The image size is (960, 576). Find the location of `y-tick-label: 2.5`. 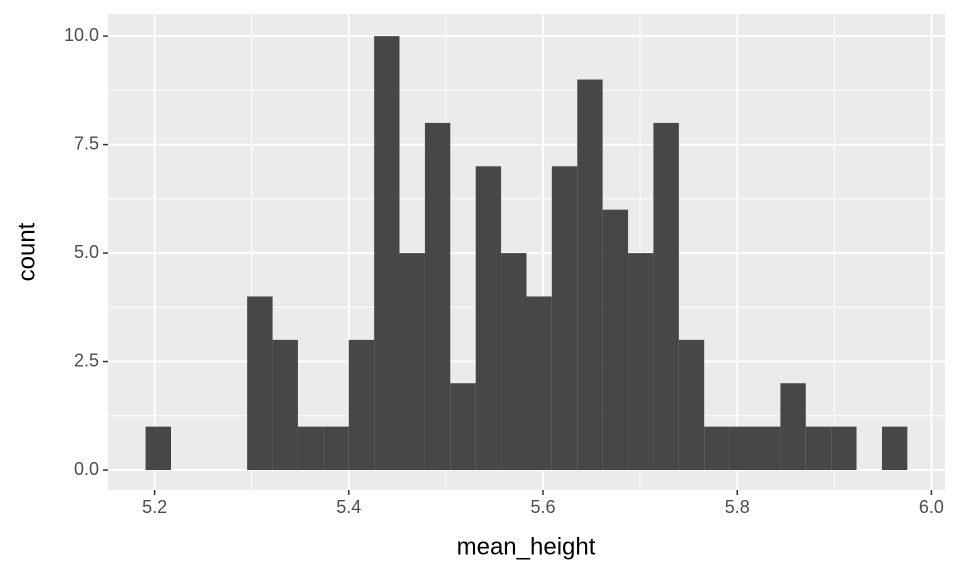

y-tick-label: 2.5 is located at coordinates (86, 360).